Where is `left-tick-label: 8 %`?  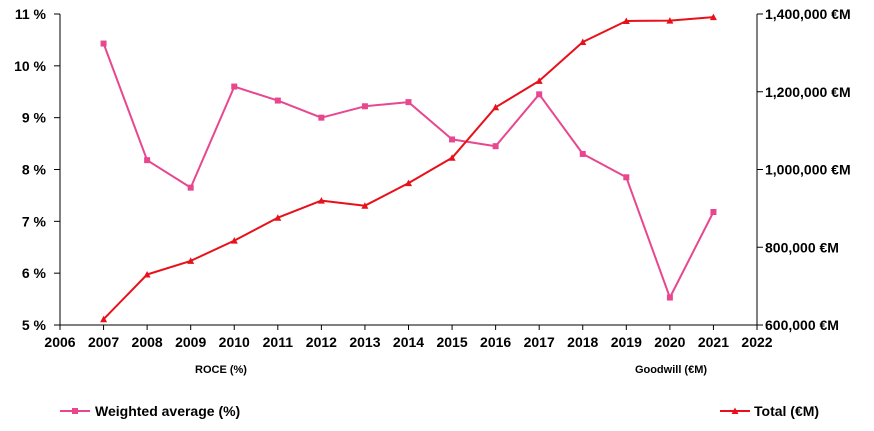
left-tick-label: 8 % is located at coordinates (34, 170).